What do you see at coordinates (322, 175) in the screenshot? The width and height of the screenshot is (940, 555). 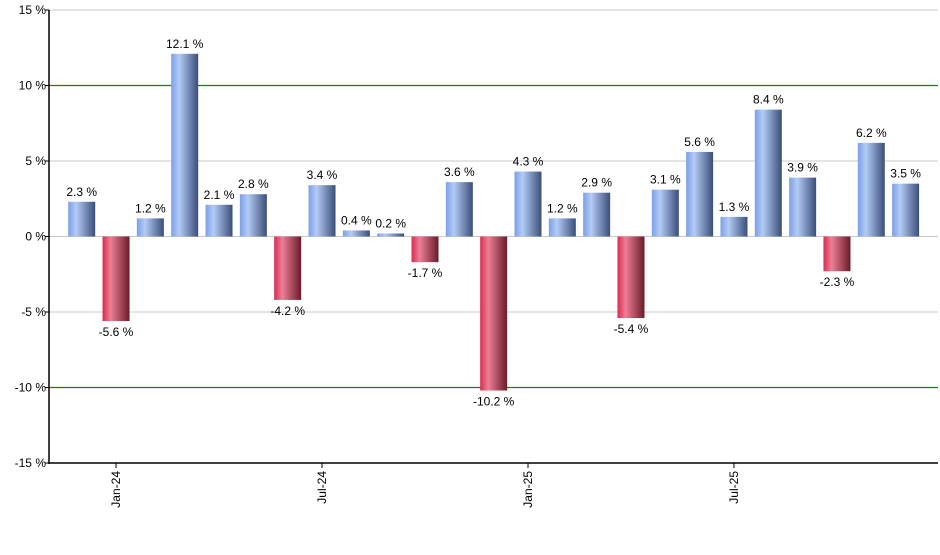 I see `data-label: 3.4 %` at bounding box center [322, 175].